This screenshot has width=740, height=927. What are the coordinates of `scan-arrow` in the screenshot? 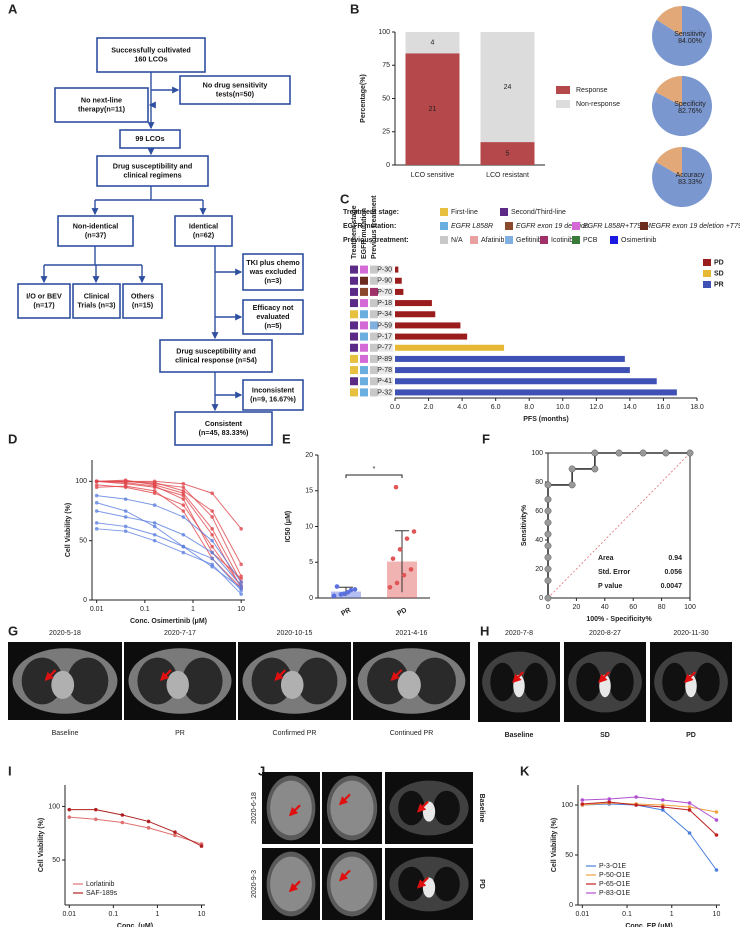 It's located at (50, 675).